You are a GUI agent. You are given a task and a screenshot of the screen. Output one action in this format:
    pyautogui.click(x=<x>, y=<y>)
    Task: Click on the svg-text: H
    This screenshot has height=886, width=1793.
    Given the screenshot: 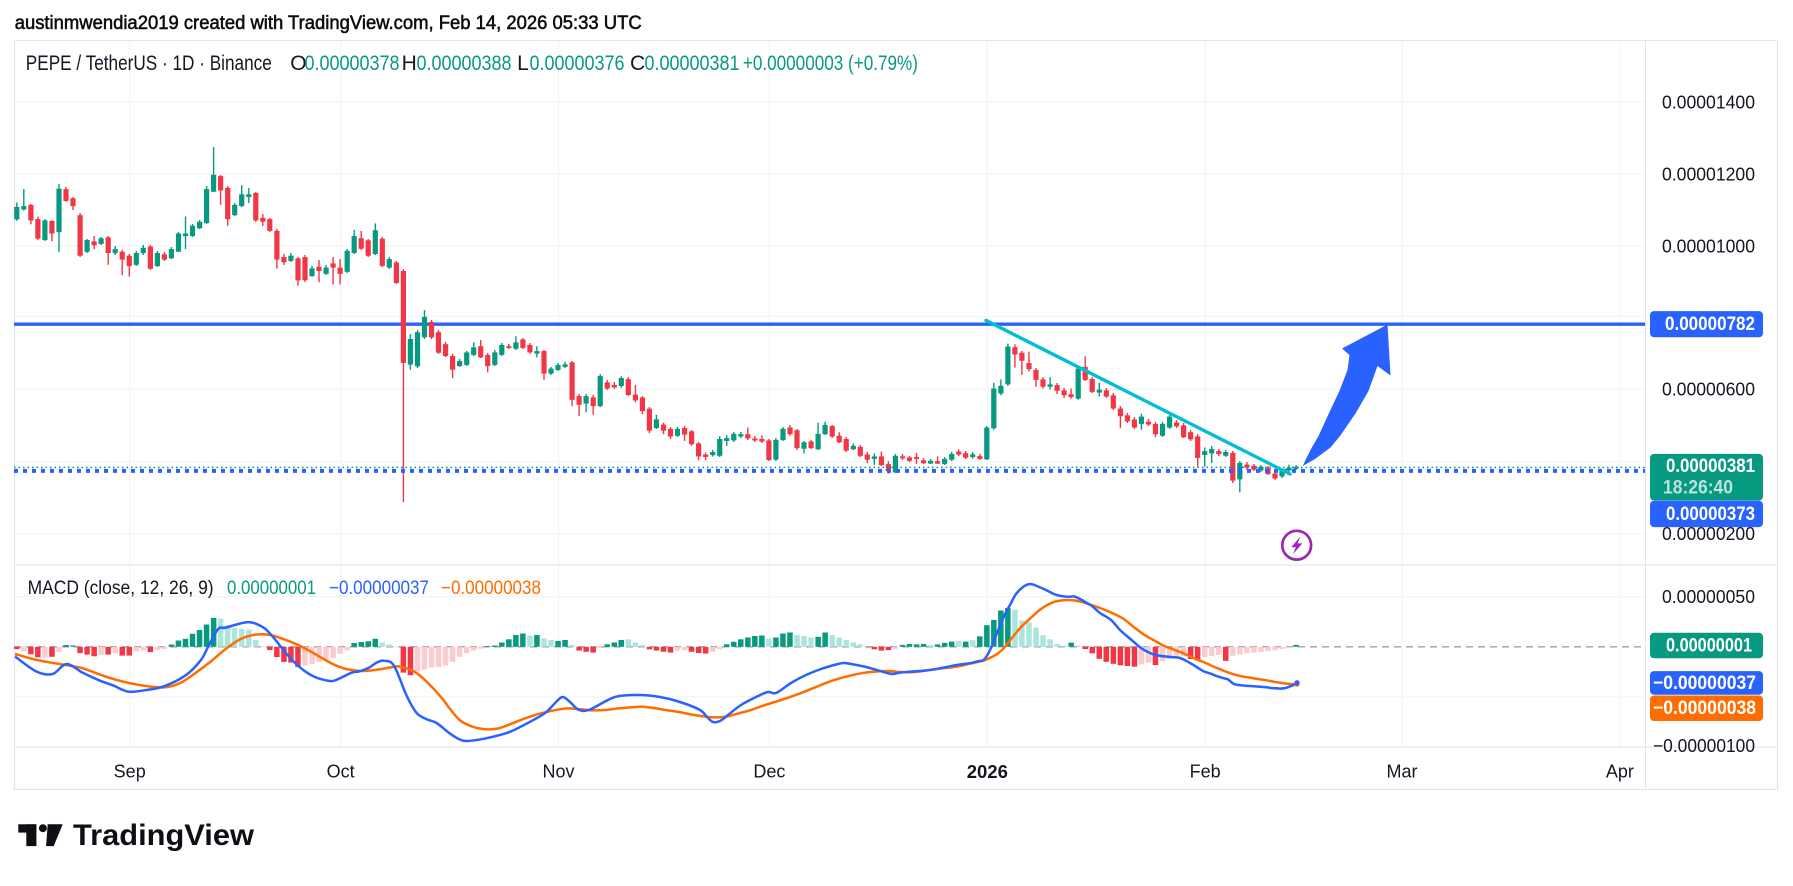 What is the action you would take?
    pyautogui.click(x=409, y=63)
    